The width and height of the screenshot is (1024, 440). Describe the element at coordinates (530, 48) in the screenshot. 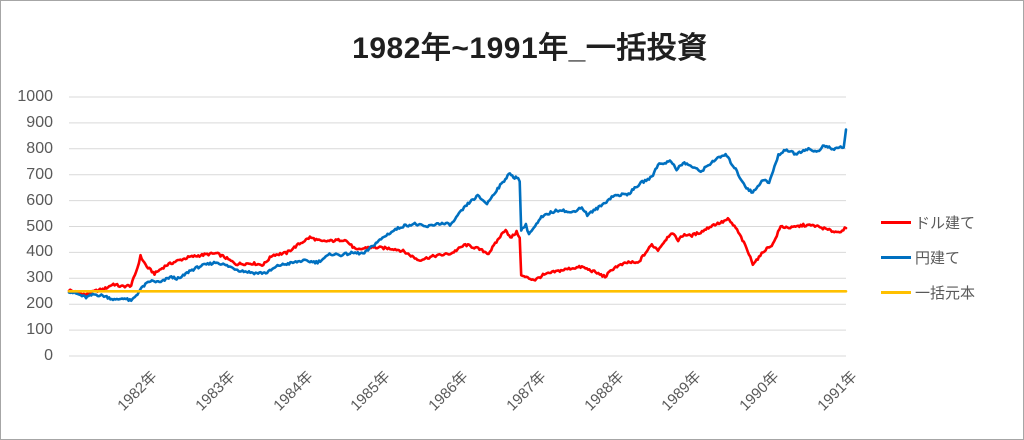

I see `chart-title: 1982年~1991年_一括投資` at that location.